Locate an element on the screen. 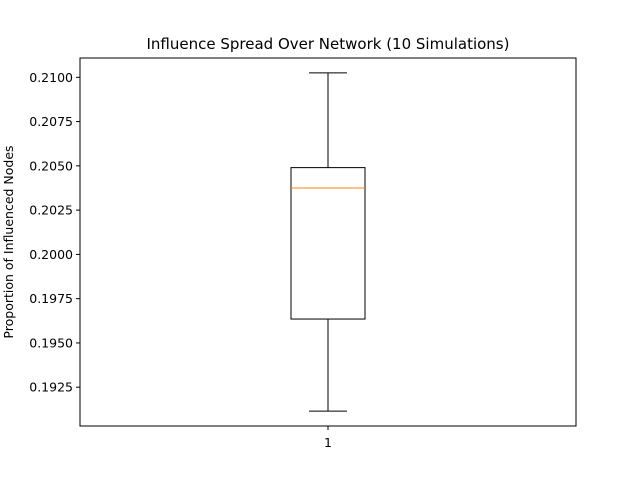 Image resolution: width=640 pixels, height=480 pixels. y-tick-label: 0.2000 is located at coordinates (51, 254).